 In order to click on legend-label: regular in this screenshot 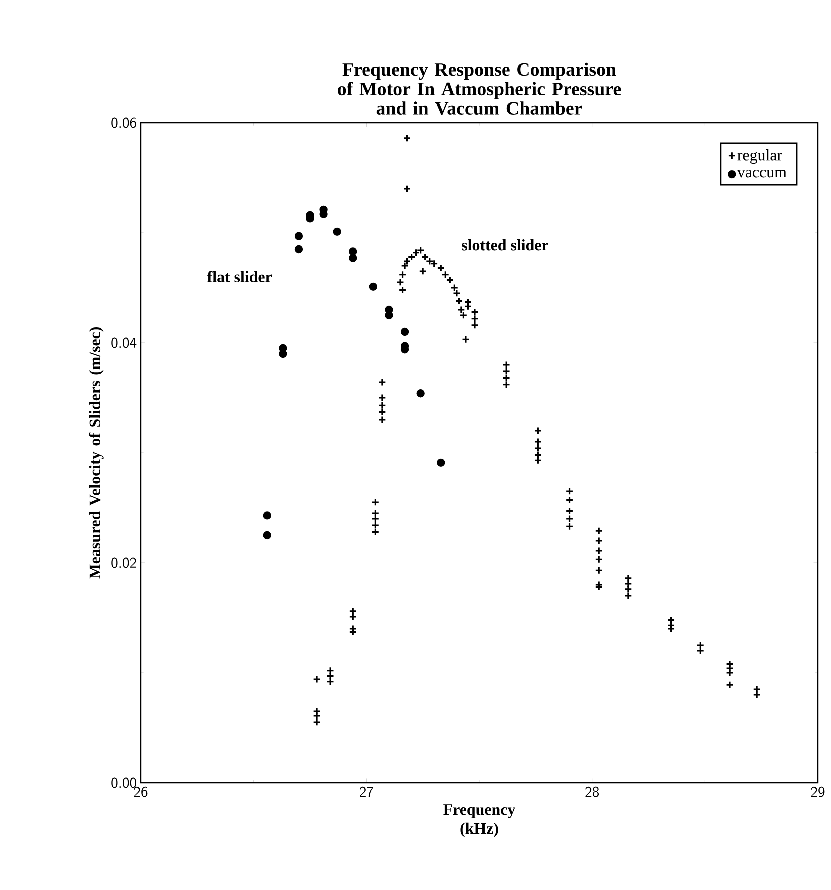, I will do `click(760, 157)`.